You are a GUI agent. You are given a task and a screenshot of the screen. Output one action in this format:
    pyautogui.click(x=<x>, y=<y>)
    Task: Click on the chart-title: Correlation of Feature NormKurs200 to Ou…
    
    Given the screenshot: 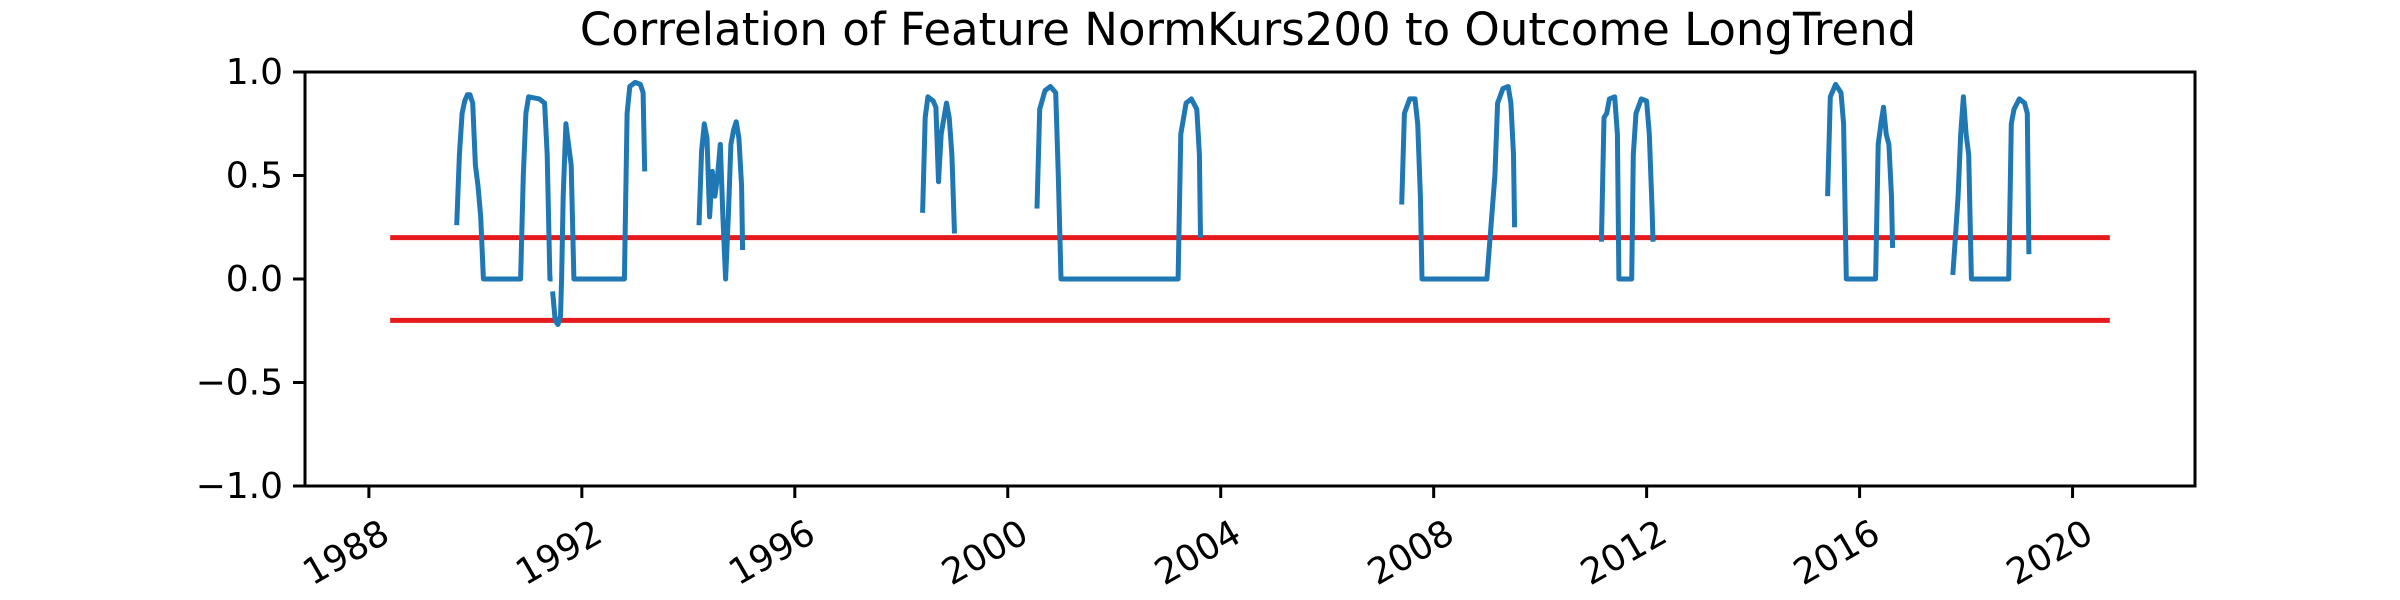 What is the action you would take?
    pyautogui.click(x=1248, y=29)
    